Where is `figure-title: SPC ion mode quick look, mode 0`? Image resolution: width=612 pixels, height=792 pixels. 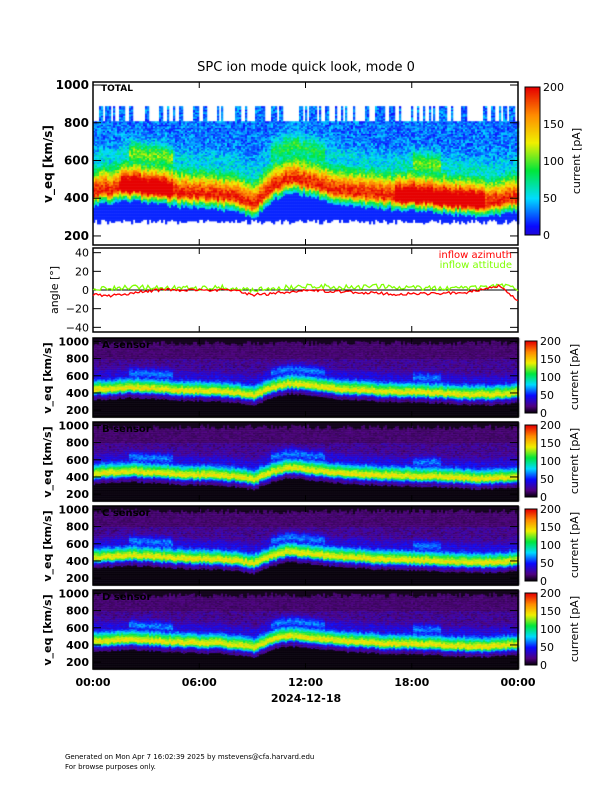
figure-title: SPC ion mode quick look, mode 0 is located at coordinates (306, 67).